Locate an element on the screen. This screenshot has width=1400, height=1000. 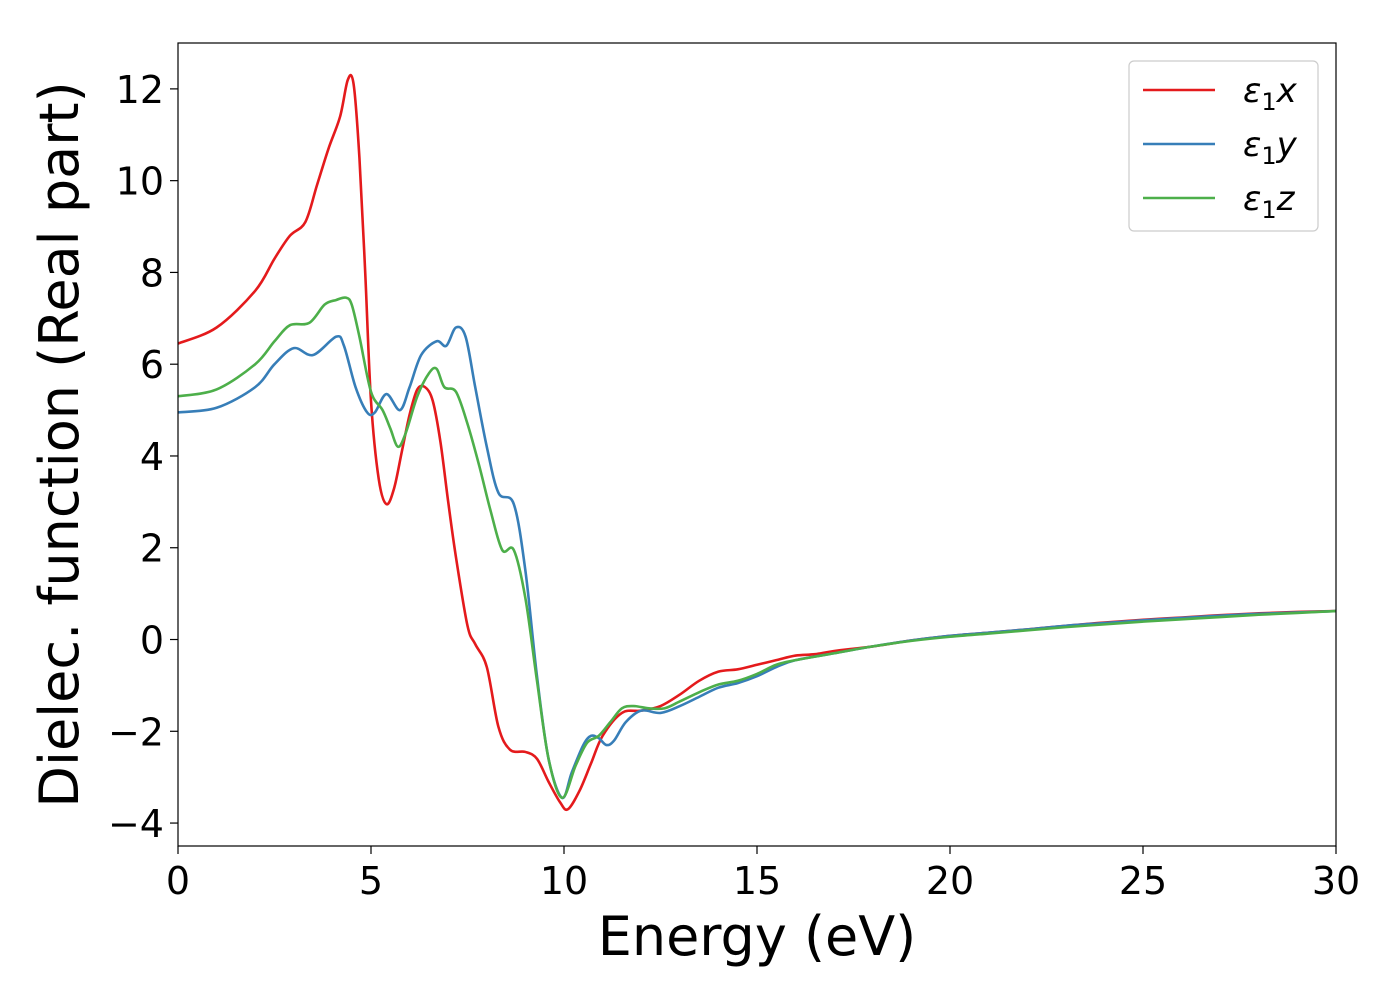
x-tick-label: 30 is located at coordinates (1336, 881).